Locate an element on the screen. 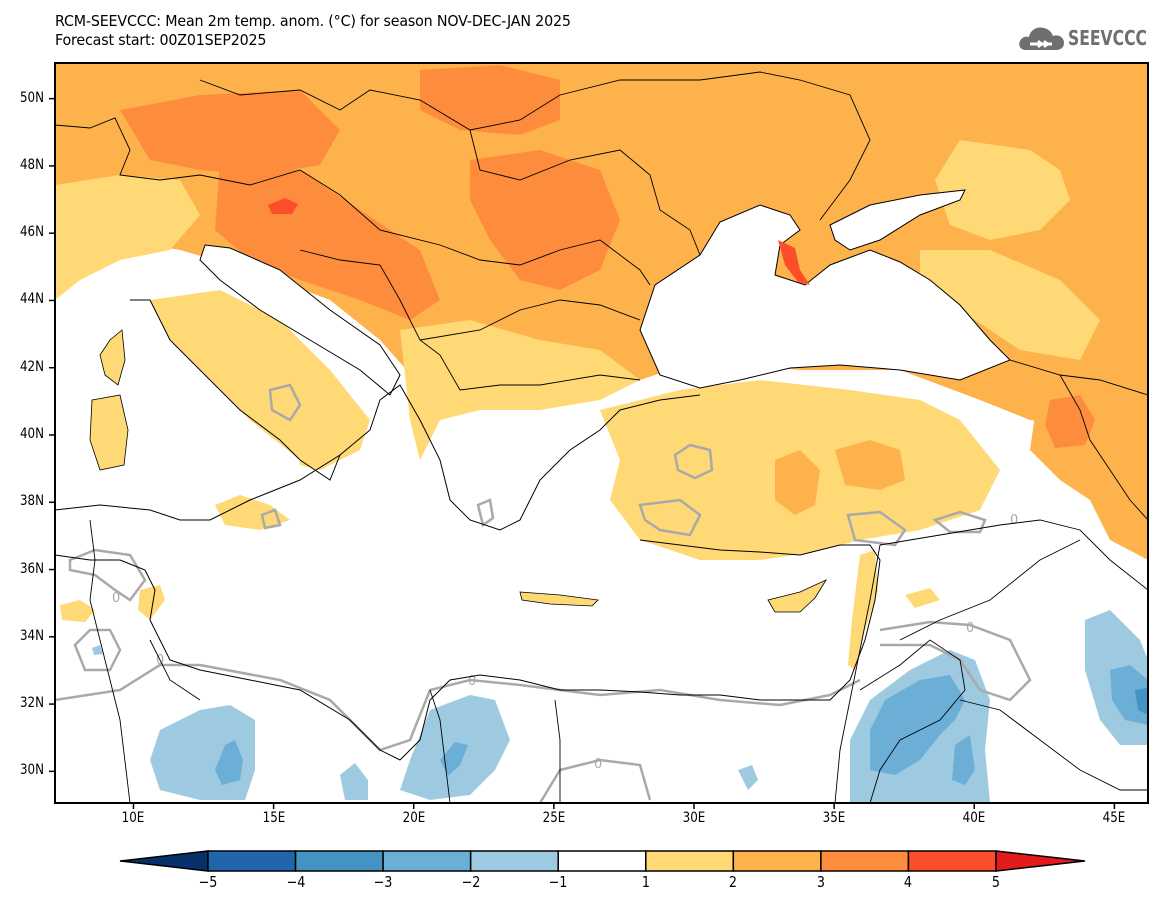  field-n1-egypt is located at coordinates (748, 777).